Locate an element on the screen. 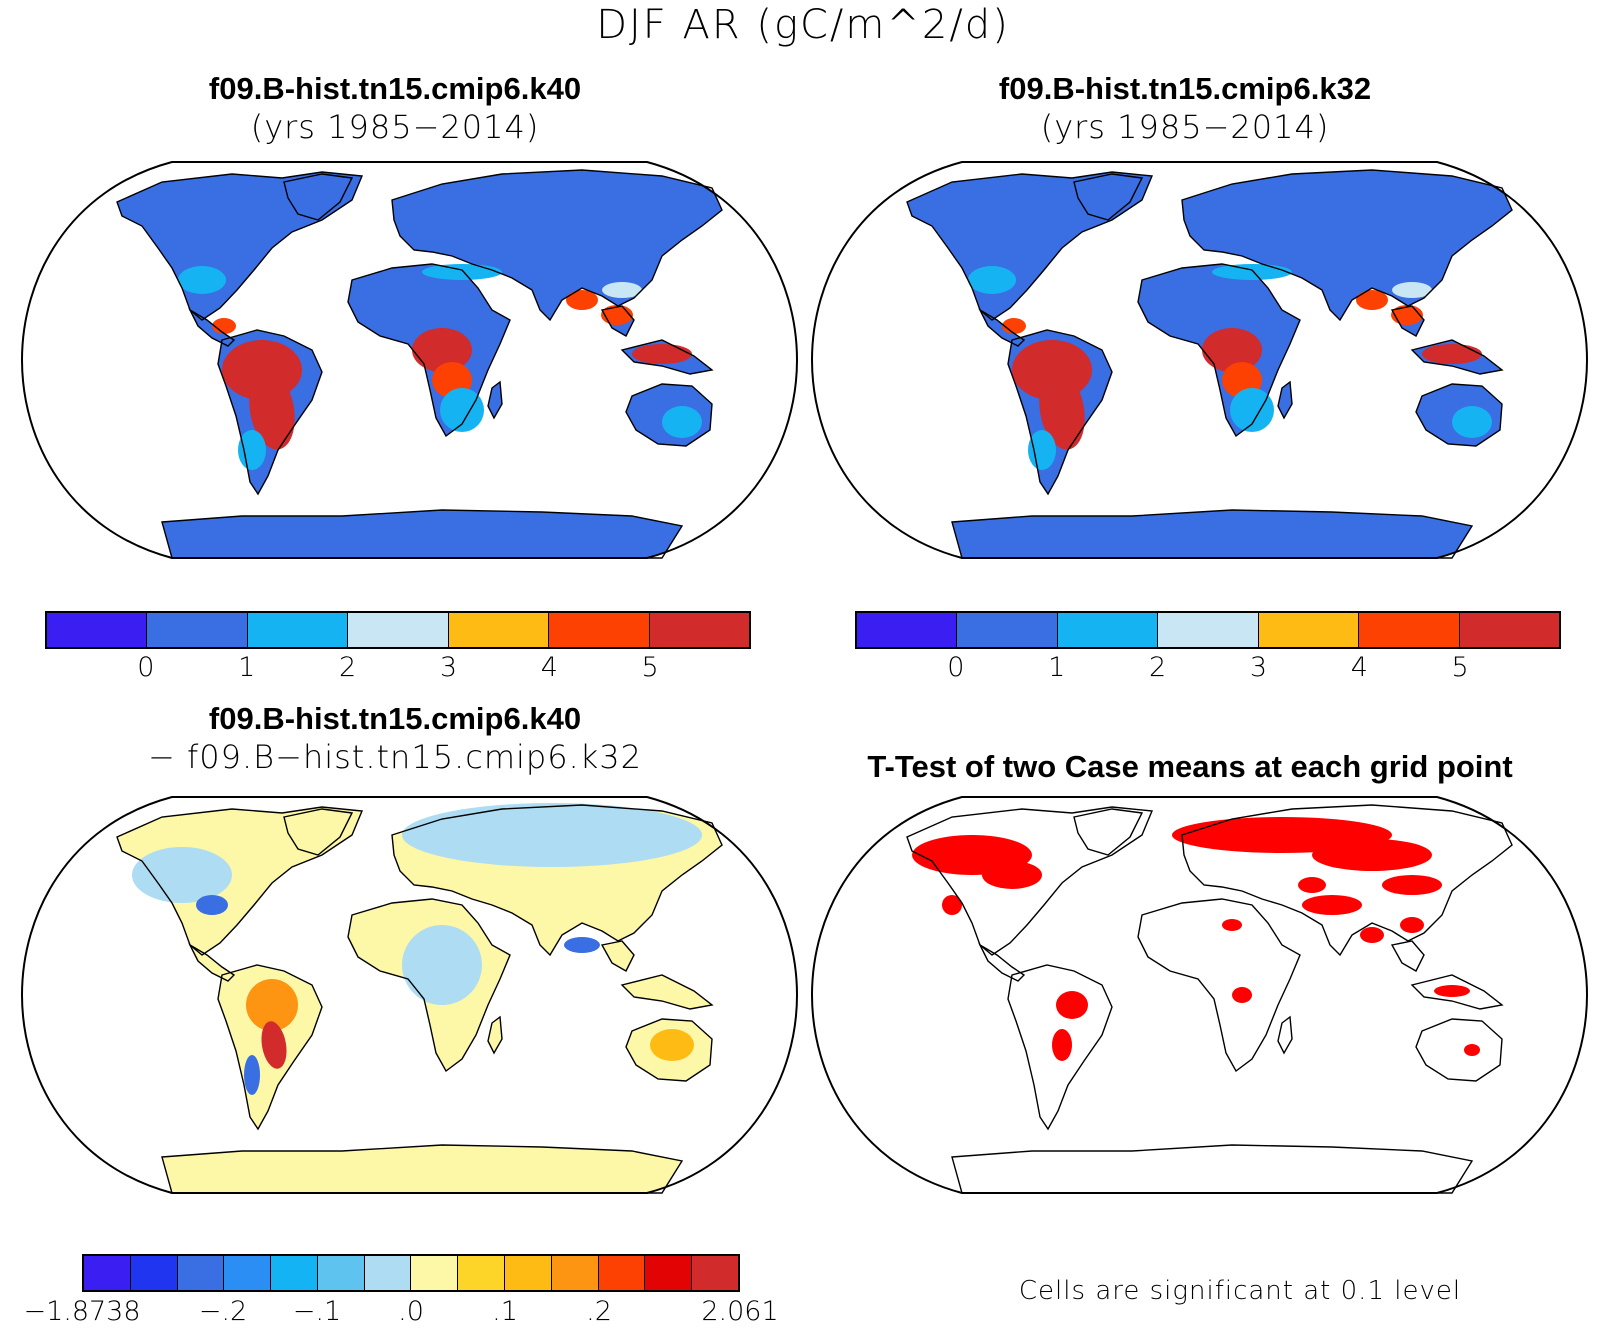  map-panel-top-right is located at coordinates (1199, 360).